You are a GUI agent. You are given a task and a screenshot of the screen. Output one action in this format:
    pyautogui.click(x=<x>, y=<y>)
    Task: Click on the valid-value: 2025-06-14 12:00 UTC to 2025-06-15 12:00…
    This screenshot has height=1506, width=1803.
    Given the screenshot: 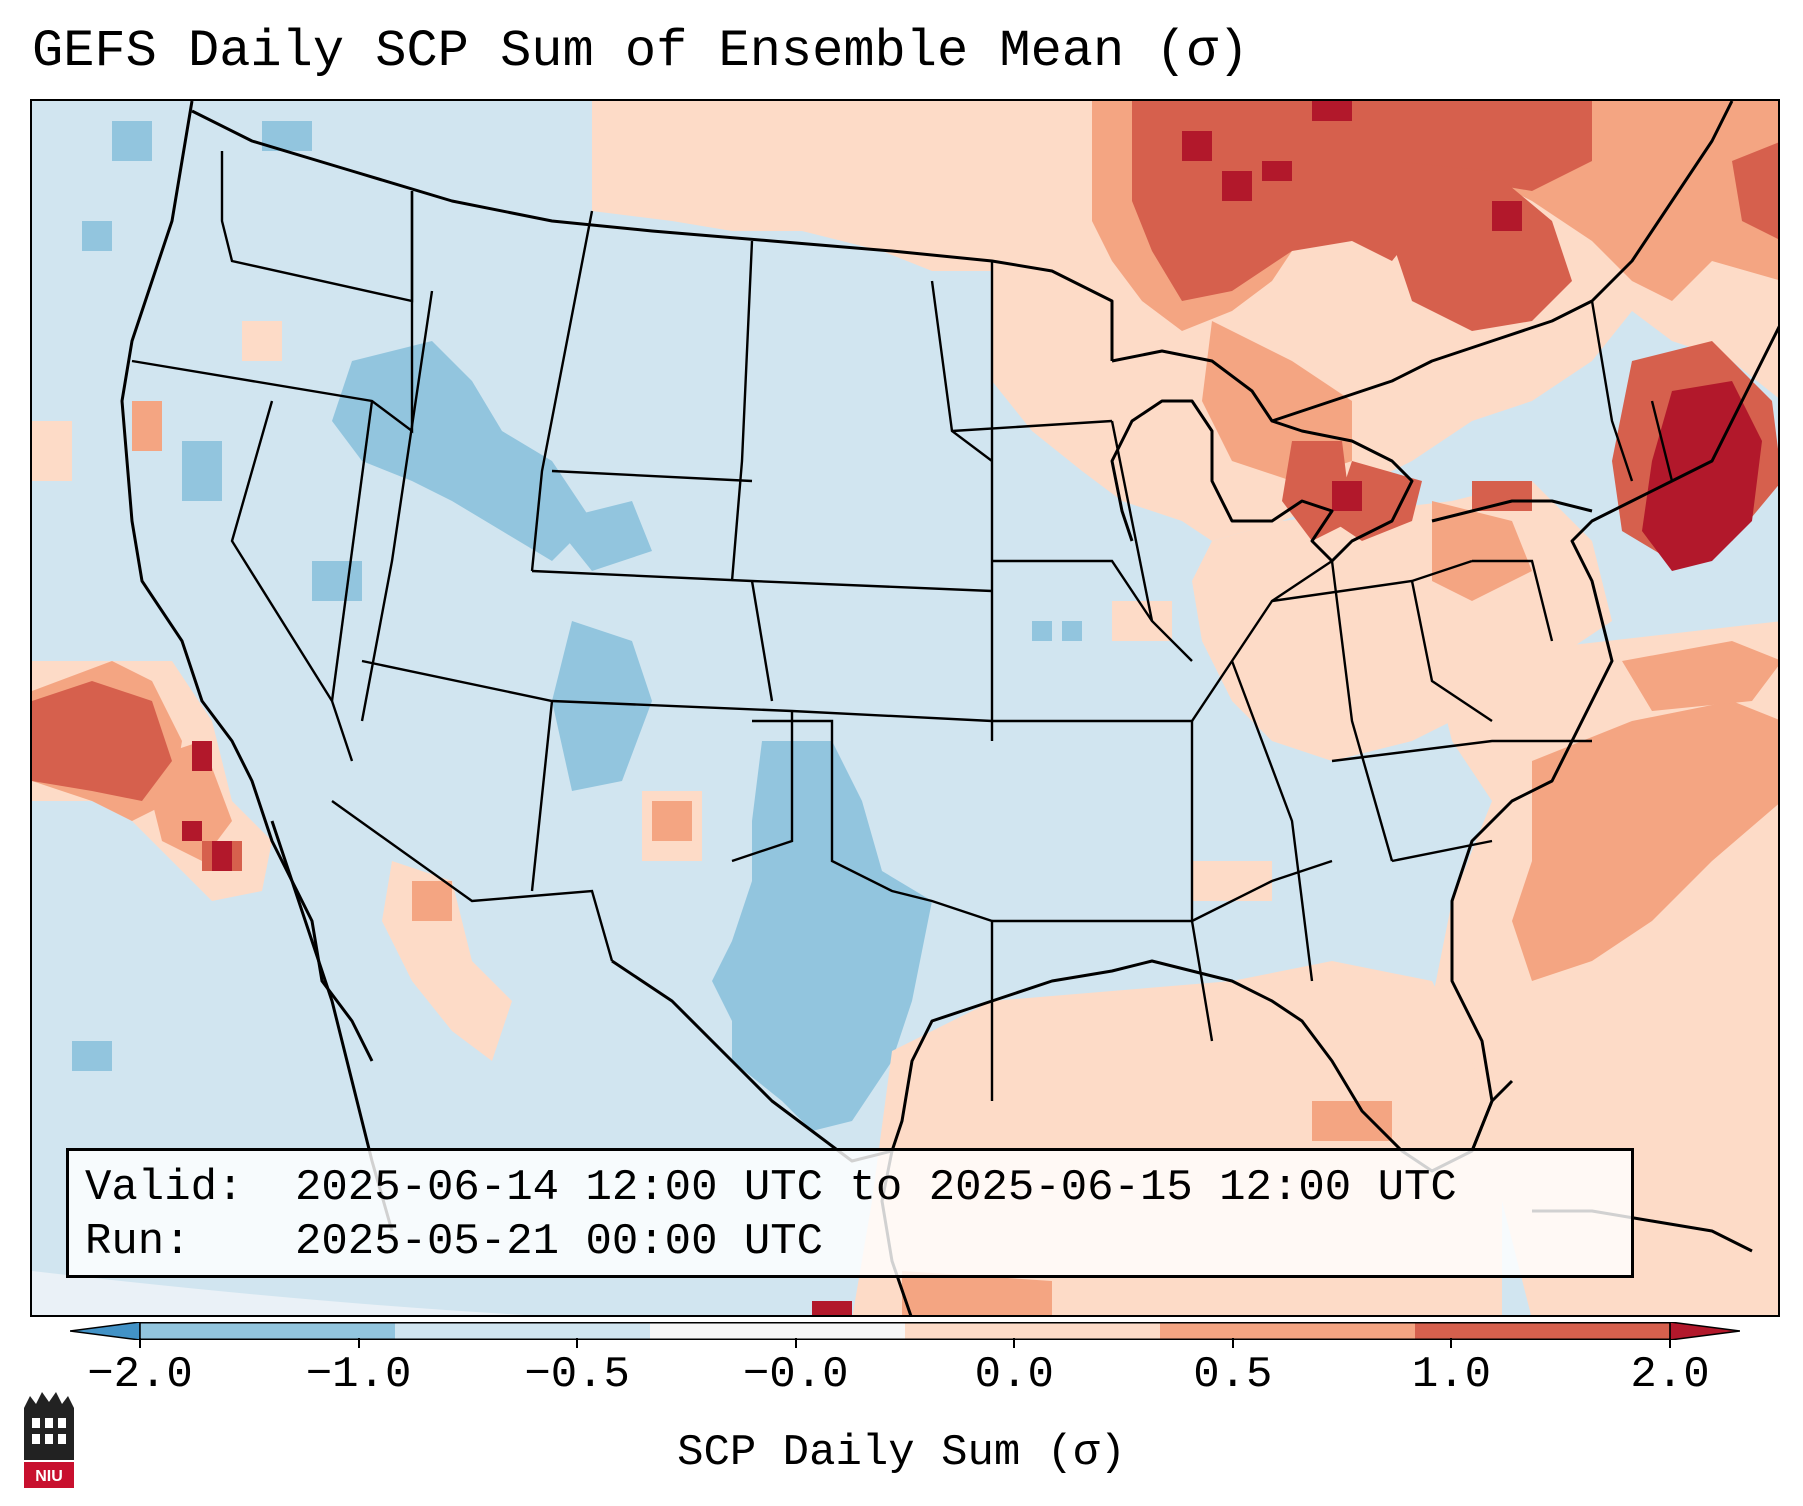 What is the action you would take?
    pyautogui.click(x=876, y=1188)
    